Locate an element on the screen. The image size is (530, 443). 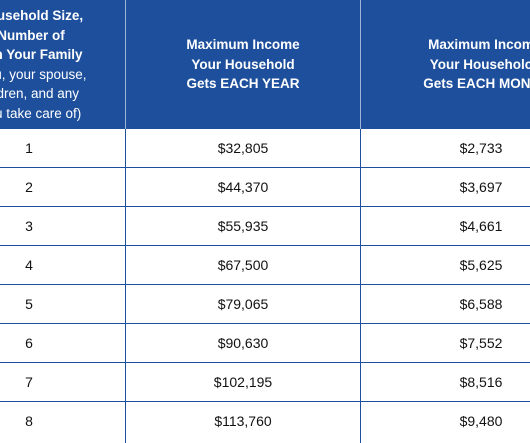
header-col1-line: Household Size, is located at coordinates (42, 15).